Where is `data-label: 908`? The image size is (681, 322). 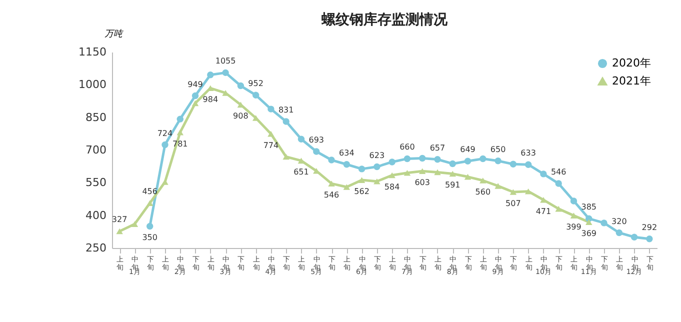
data-label: 908 is located at coordinates (240, 116).